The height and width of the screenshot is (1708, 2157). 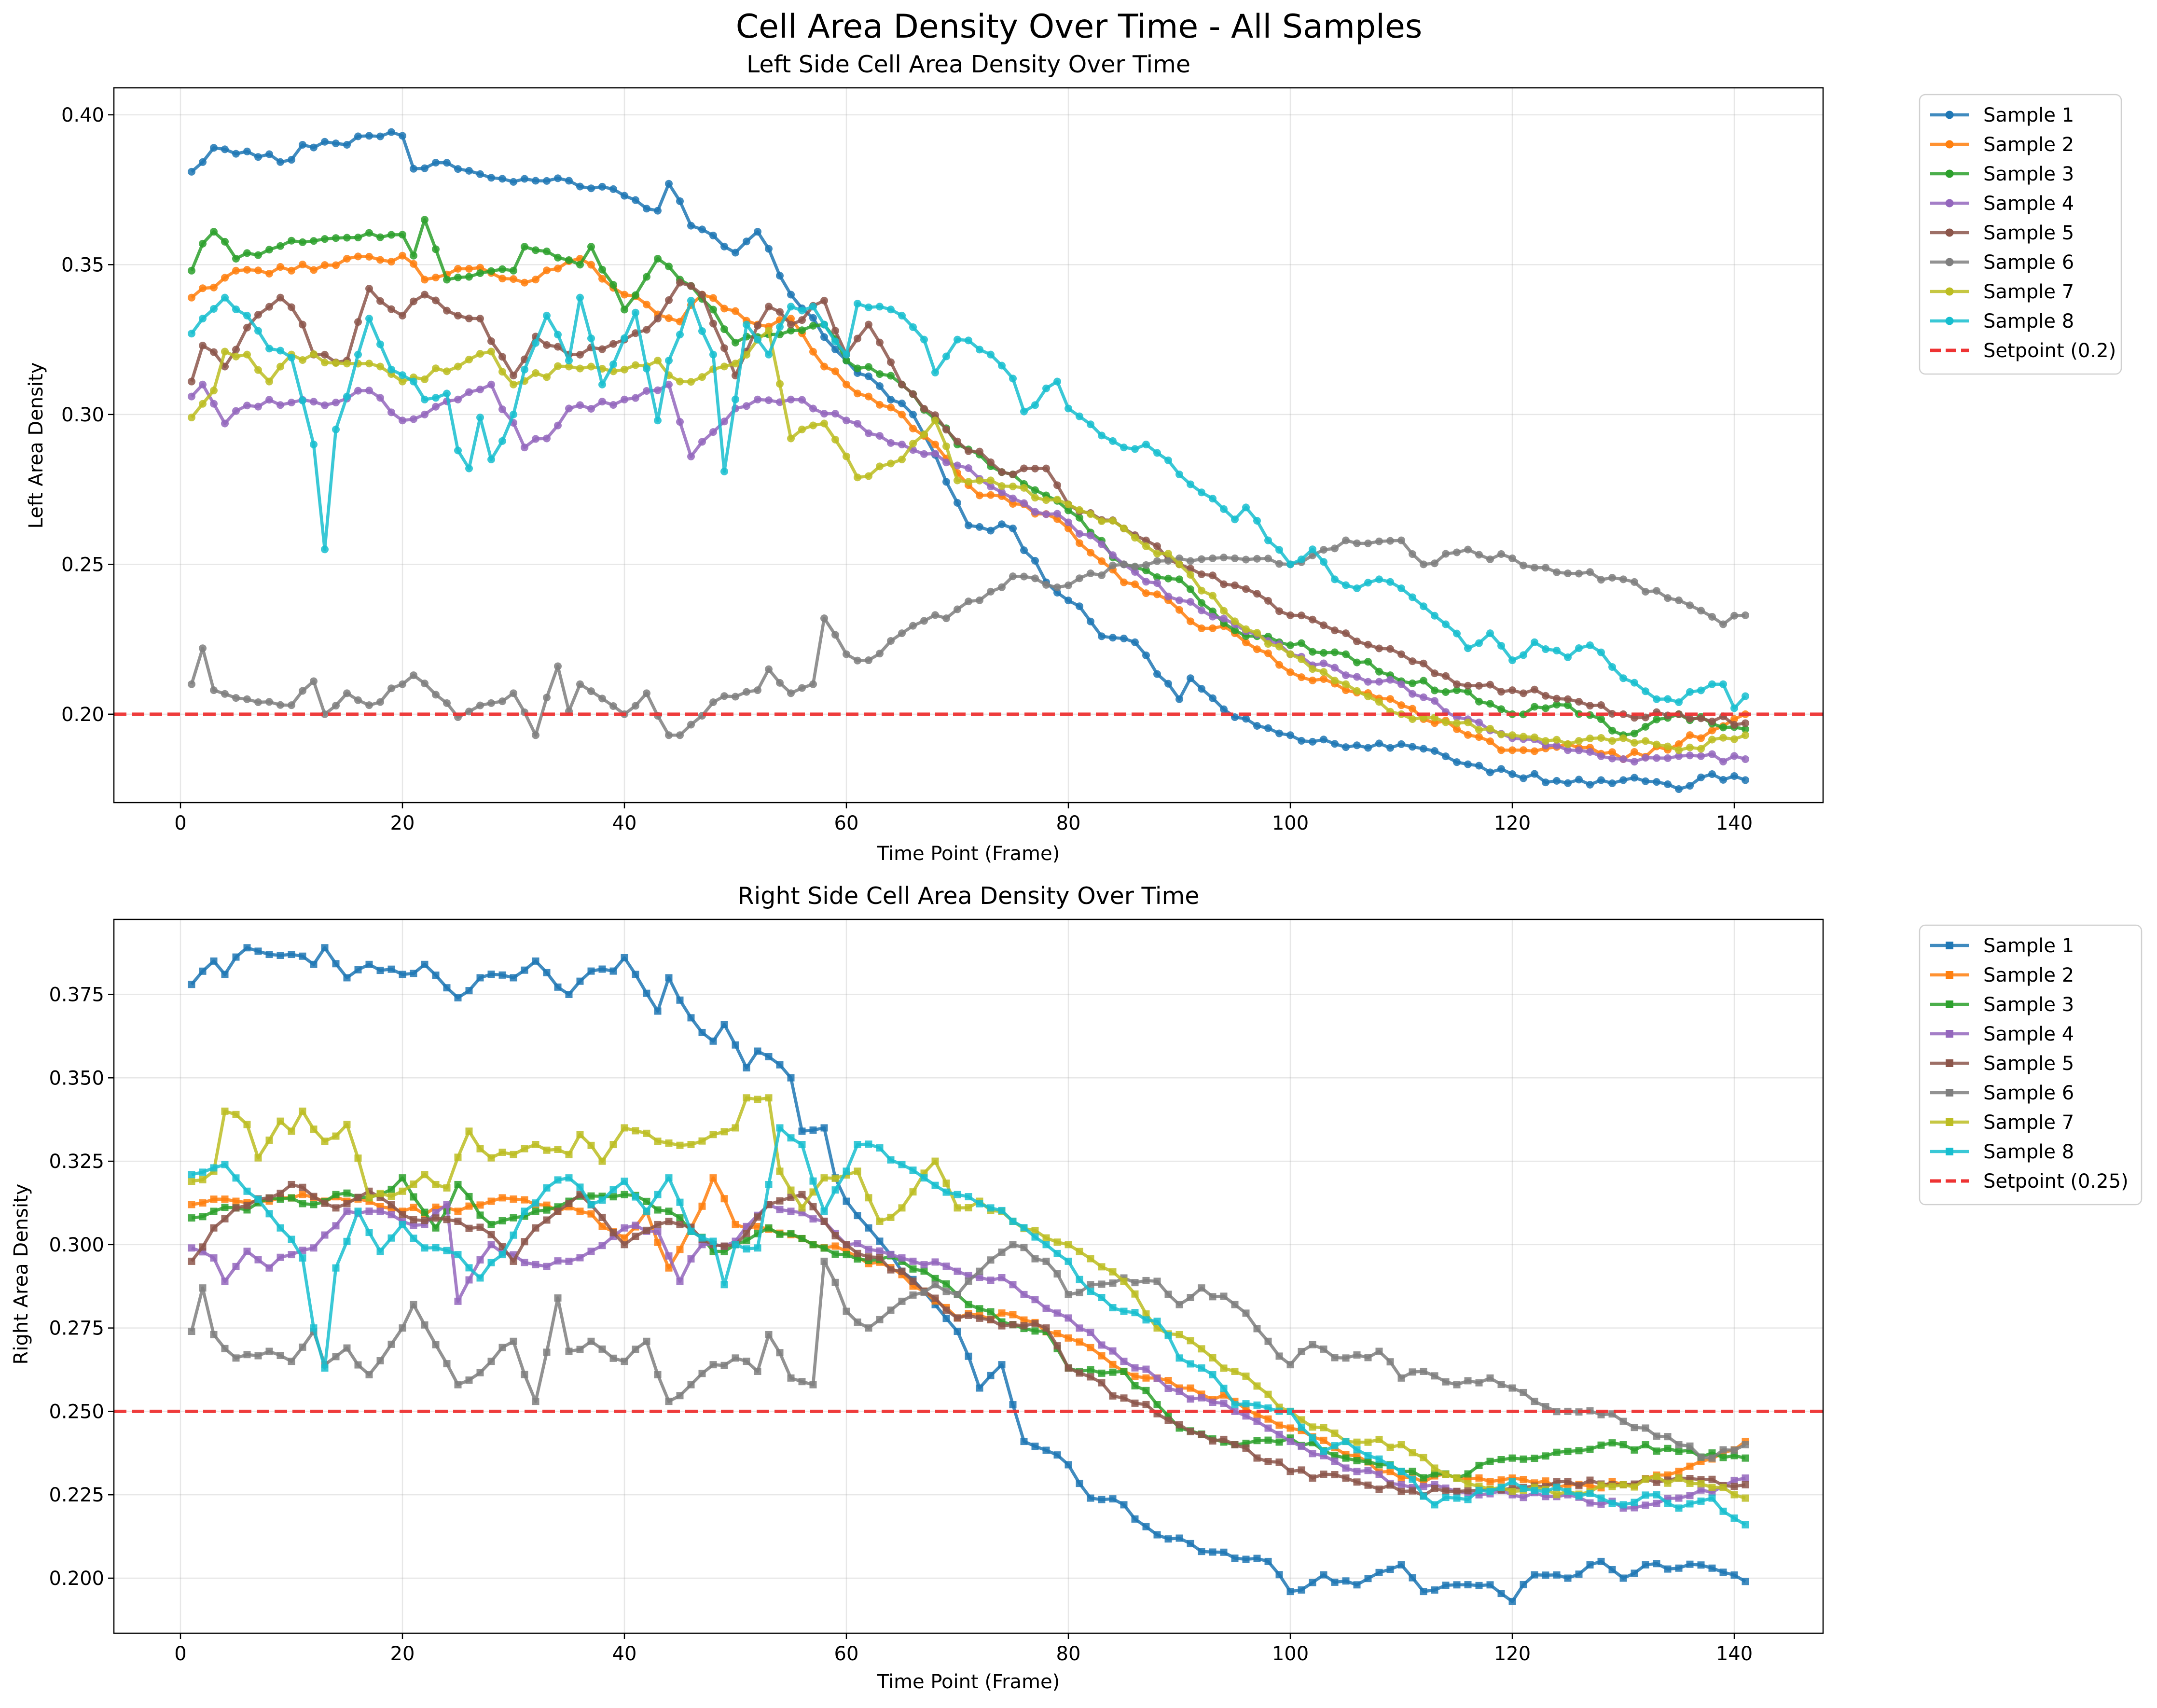 What do you see at coordinates (402, 823) in the screenshot?
I see `x-tick-label: 20` at bounding box center [402, 823].